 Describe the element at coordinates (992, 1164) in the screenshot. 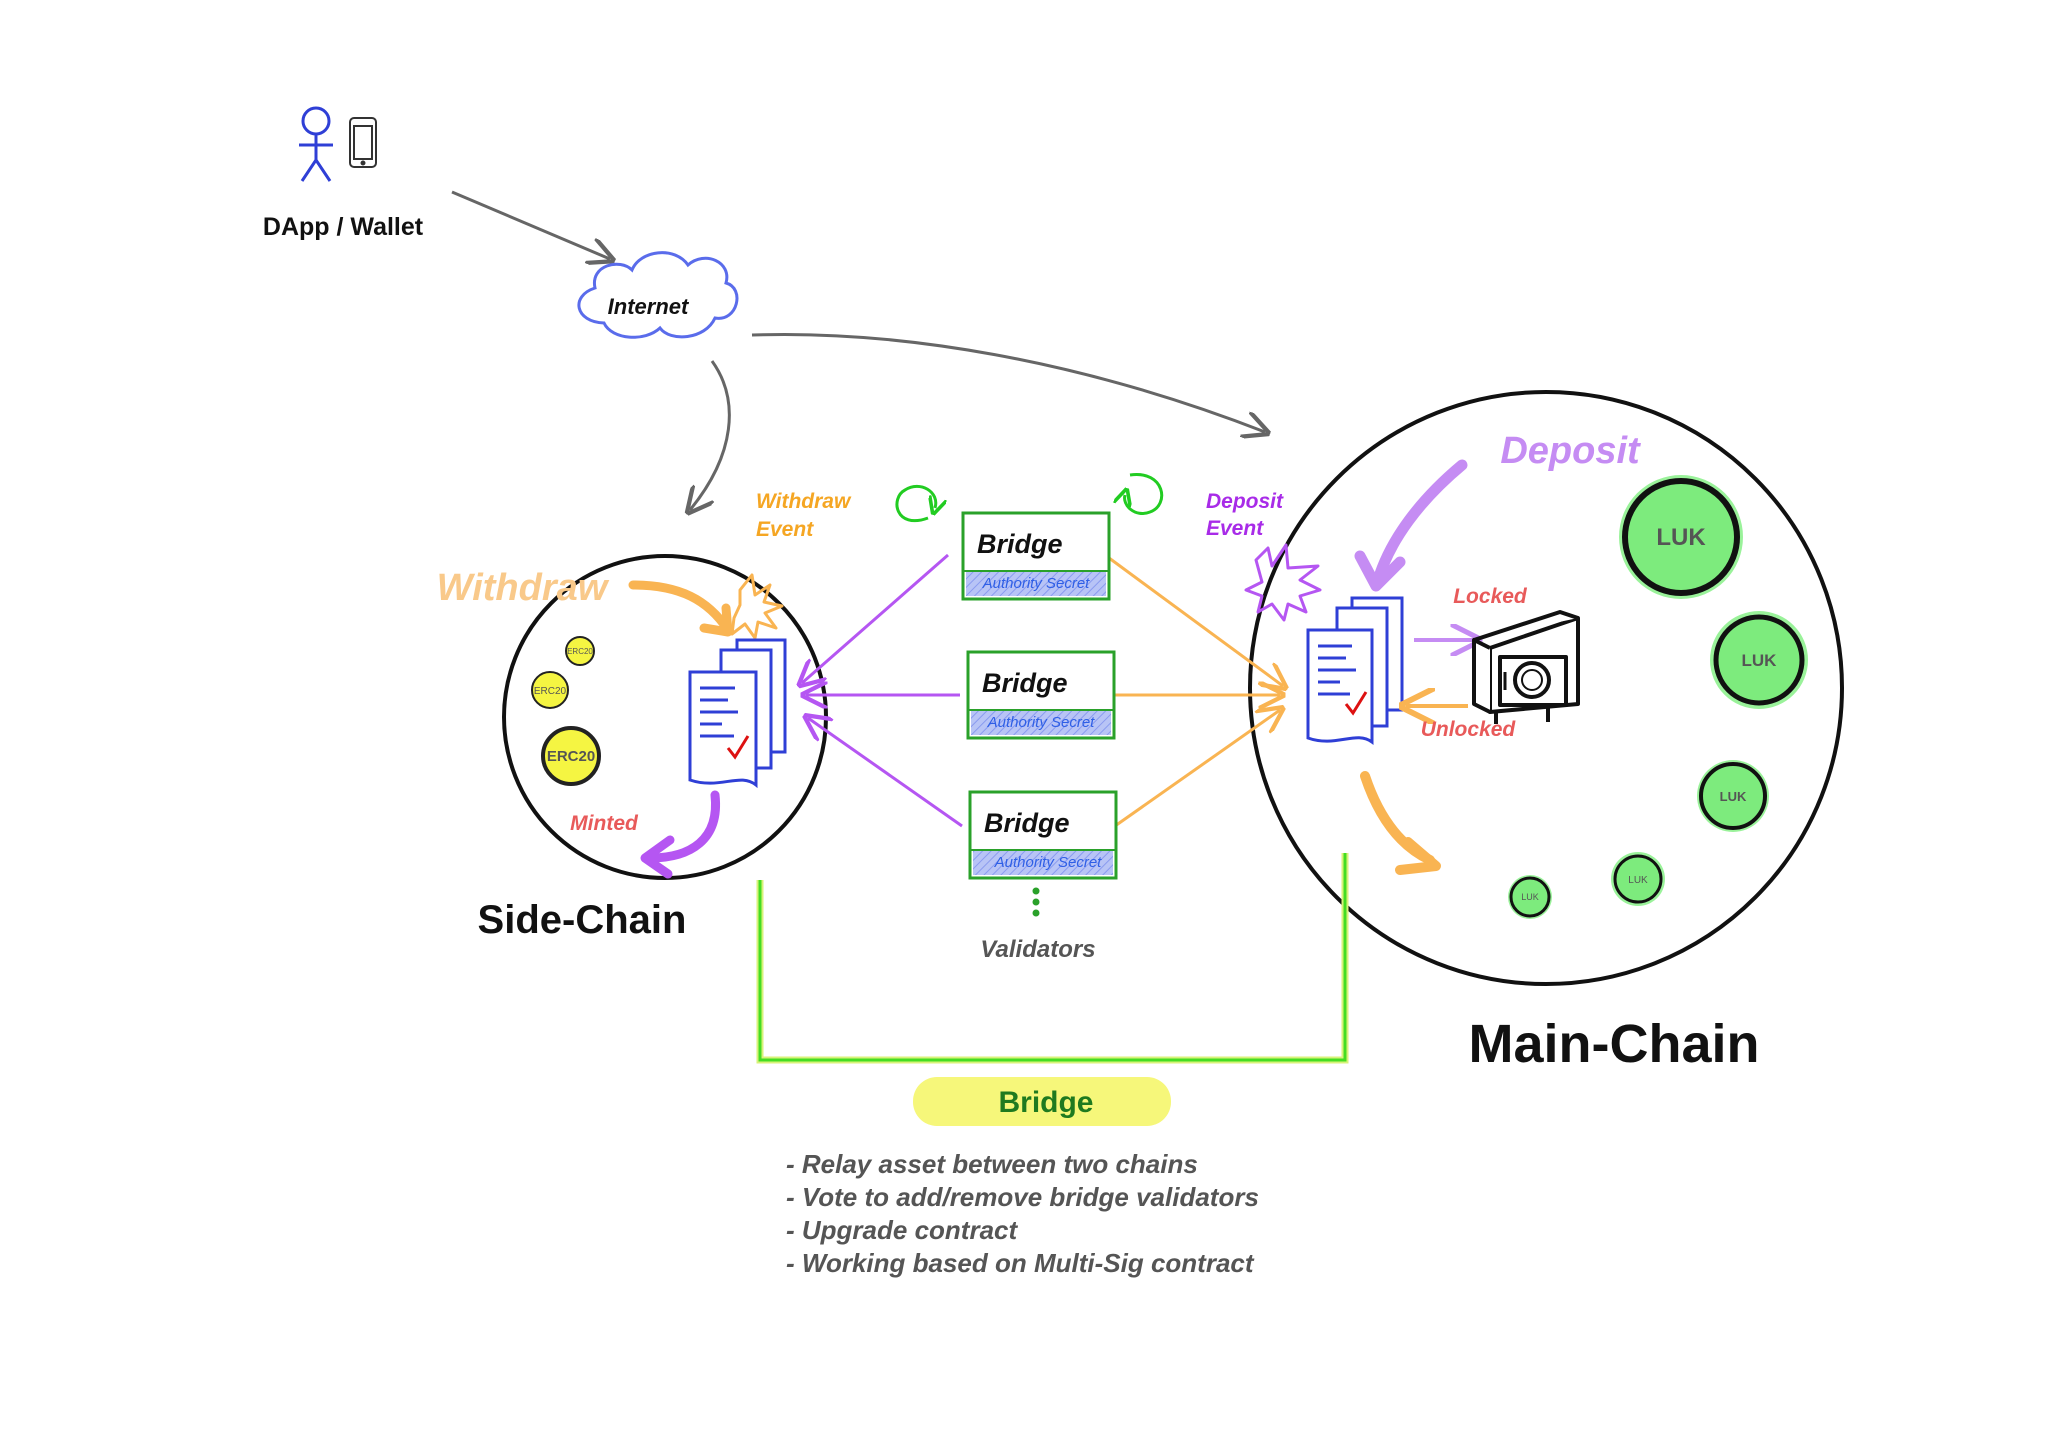

I see `bridge-note-item: - Relay asset between two chains` at that location.